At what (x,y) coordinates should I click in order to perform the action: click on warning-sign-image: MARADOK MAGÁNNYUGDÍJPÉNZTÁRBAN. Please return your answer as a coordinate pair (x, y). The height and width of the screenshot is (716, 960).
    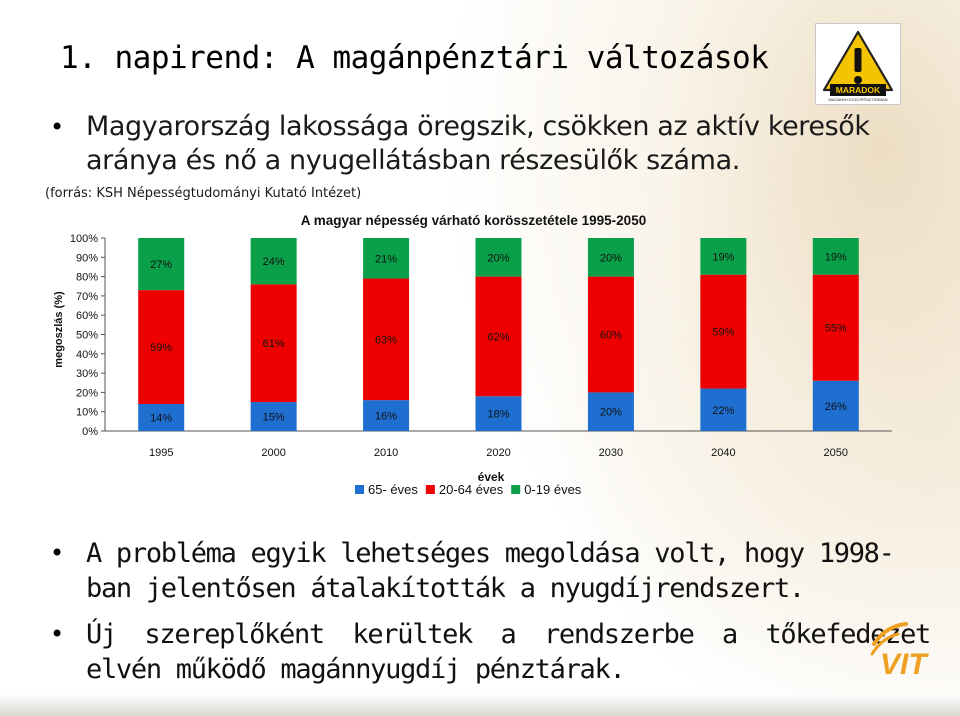
    Looking at the image, I should click on (858, 64).